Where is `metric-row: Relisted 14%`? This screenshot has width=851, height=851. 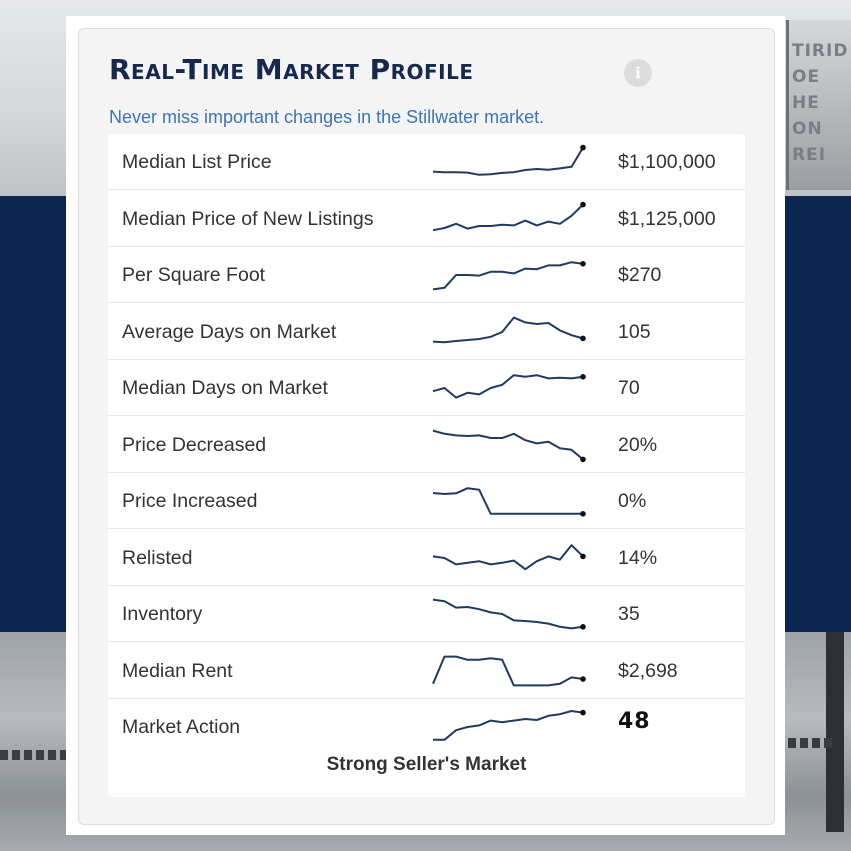
metric-row: Relisted 14% is located at coordinates (426, 558).